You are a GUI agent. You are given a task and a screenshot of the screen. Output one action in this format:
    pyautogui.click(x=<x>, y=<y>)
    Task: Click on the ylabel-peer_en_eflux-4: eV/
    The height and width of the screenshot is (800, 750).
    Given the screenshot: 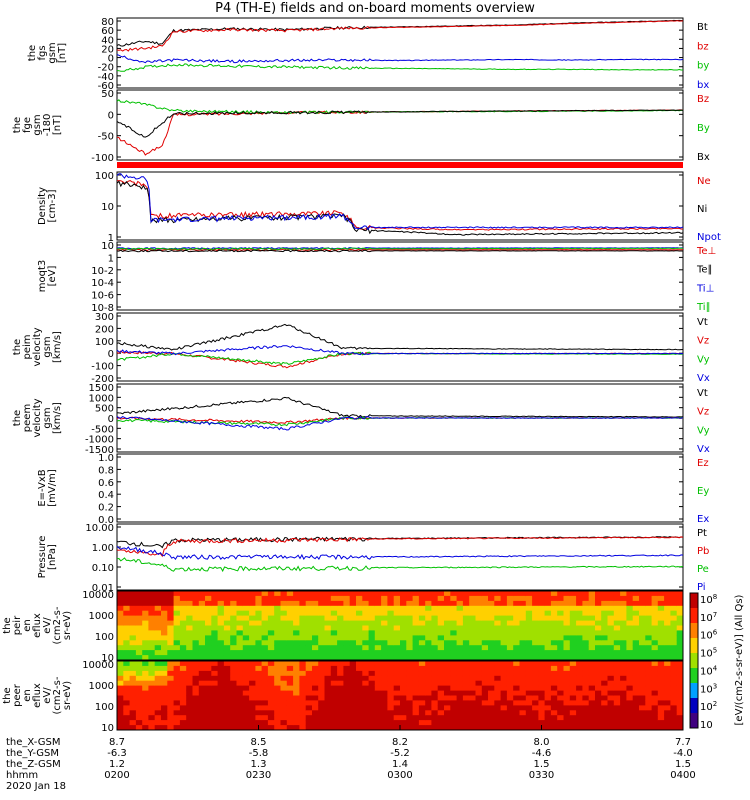 What is the action you would take?
    pyautogui.click(x=47, y=695)
    